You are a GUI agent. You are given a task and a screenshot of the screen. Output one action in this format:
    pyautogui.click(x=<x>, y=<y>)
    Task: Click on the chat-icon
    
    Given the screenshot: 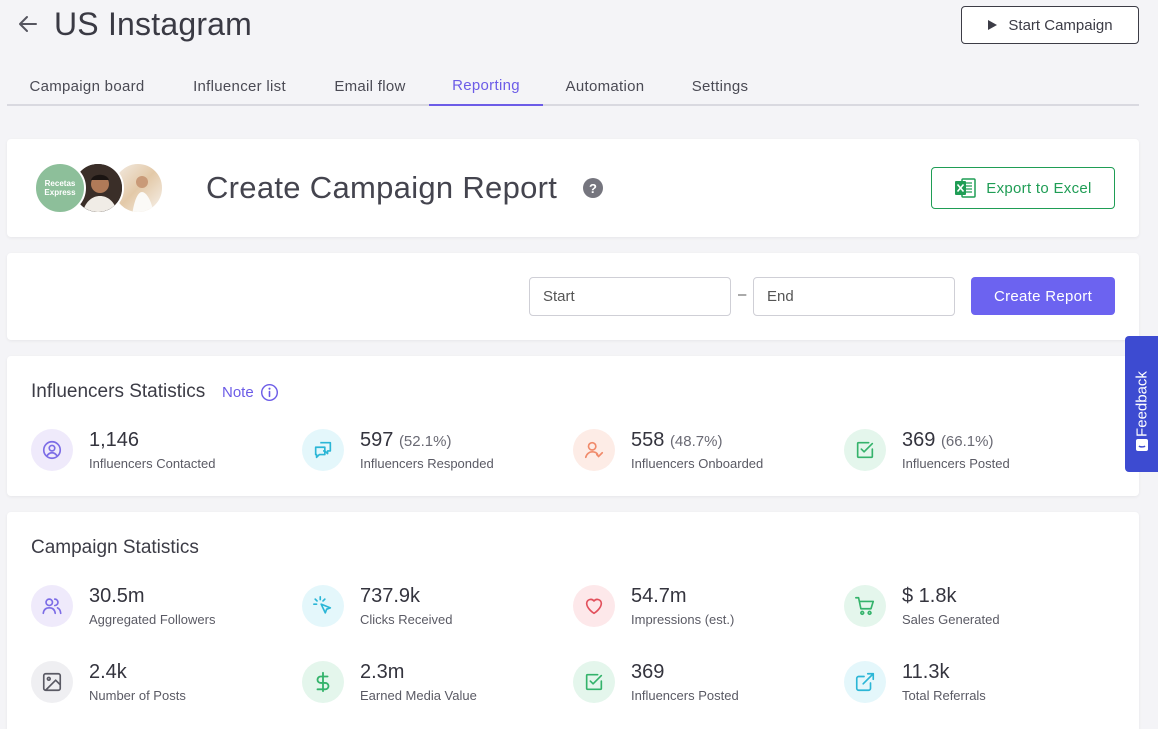 What is the action you would take?
    pyautogui.click(x=323, y=450)
    